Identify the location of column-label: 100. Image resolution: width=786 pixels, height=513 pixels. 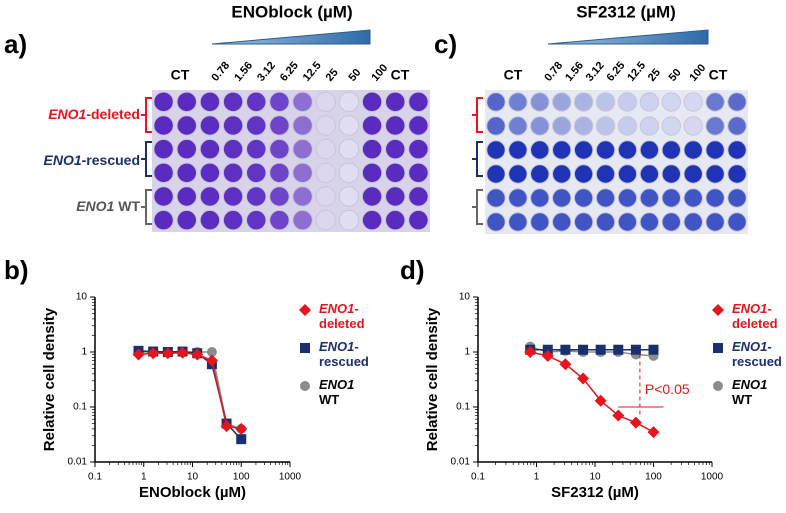
(379, 73).